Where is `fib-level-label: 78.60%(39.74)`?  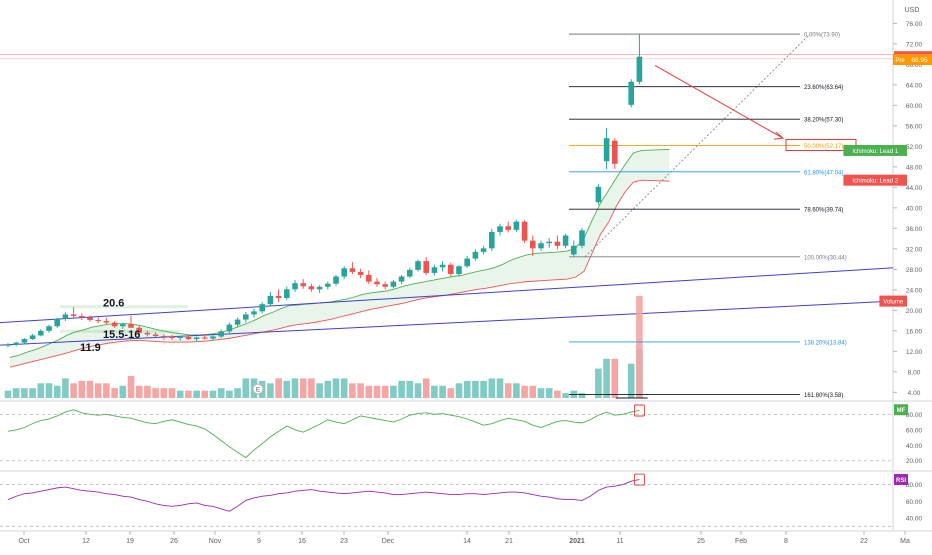
fib-level-label: 78.60%(39.74) is located at coordinates (823, 211).